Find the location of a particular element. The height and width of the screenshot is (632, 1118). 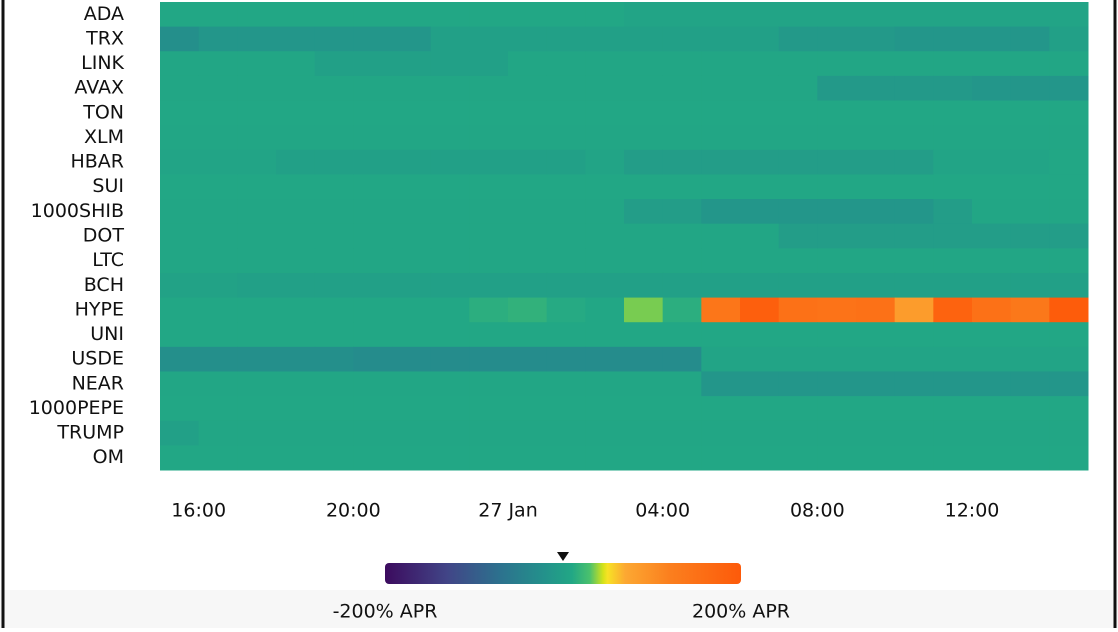

y-tick-label: OM is located at coordinates (108, 457).